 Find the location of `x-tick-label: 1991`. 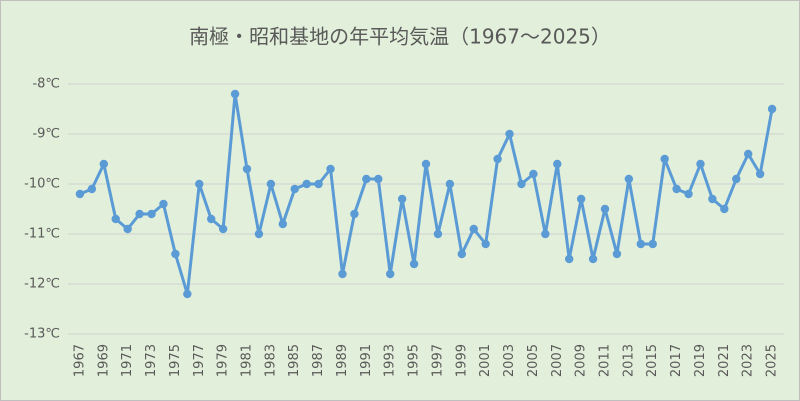

x-tick-label: 1991 is located at coordinates (366, 360).